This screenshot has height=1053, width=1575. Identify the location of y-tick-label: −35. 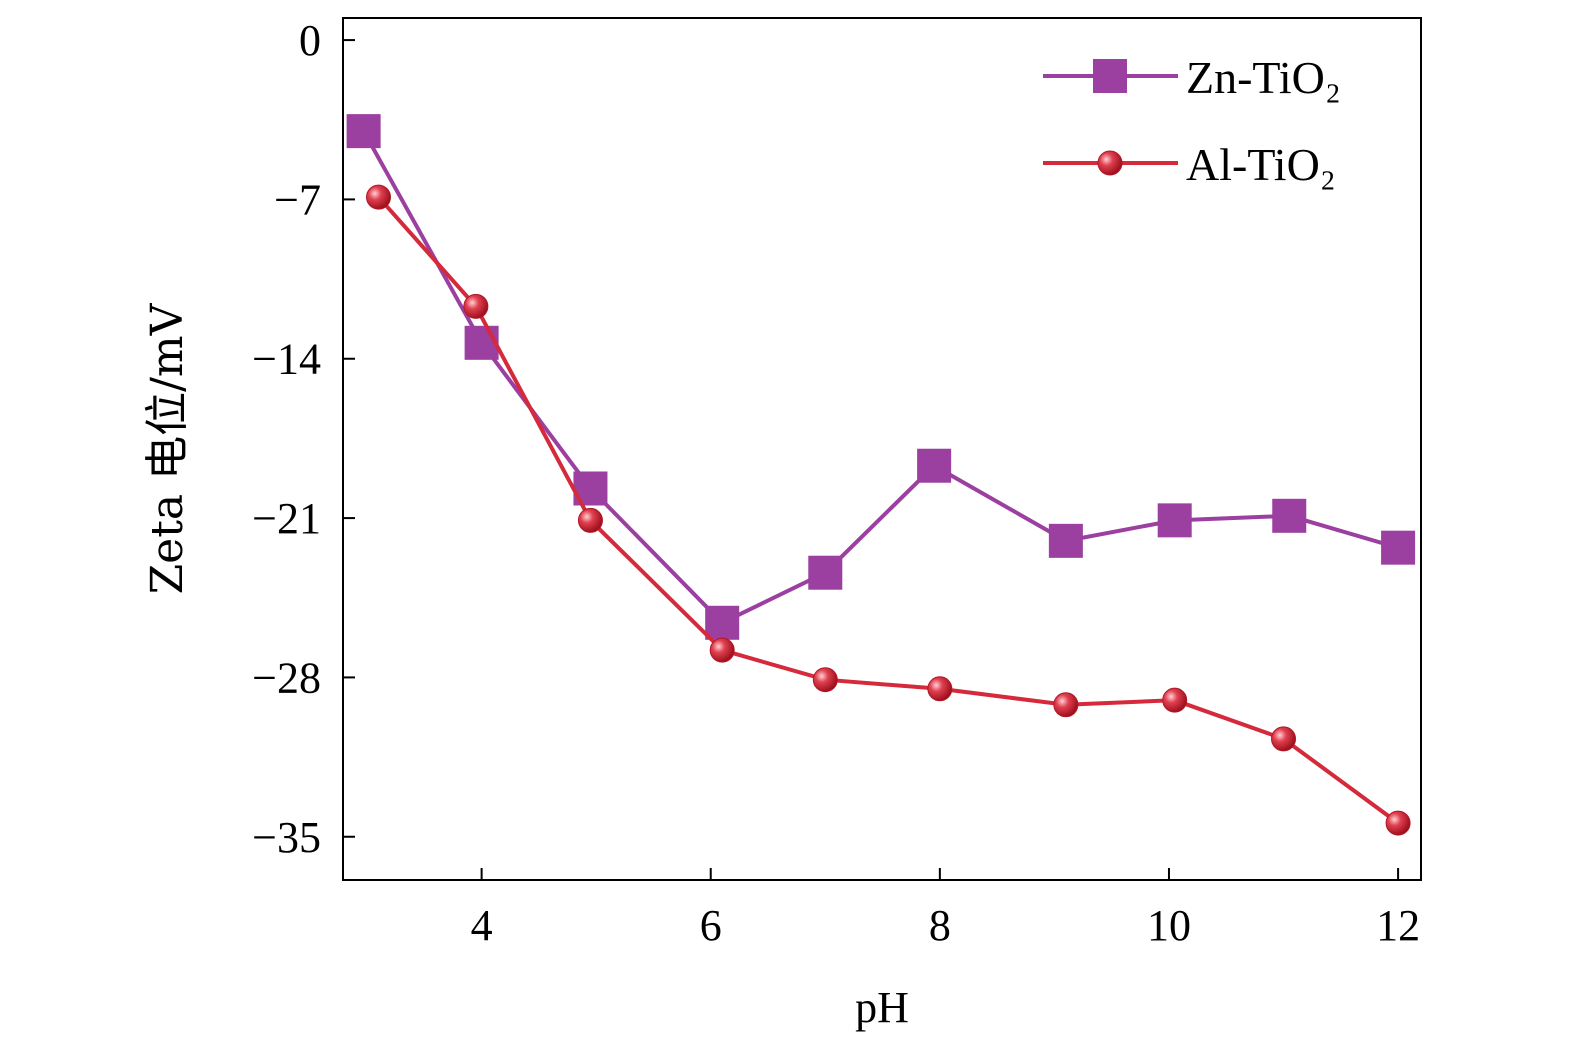
(286, 837).